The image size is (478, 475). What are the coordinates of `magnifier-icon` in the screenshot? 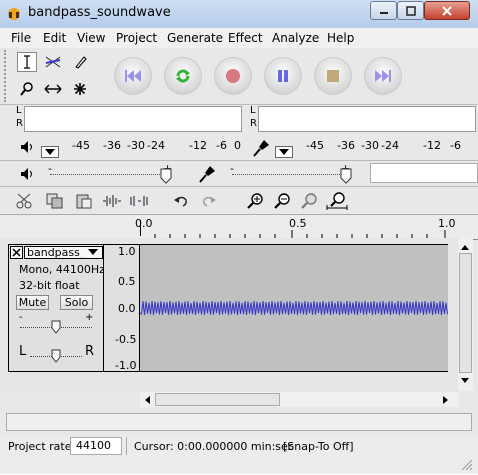 It's located at (26, 89).